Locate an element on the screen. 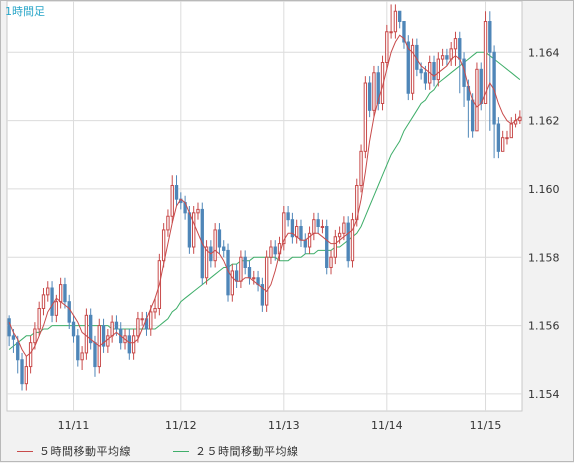 This screenshot has width=574, height=463. x-tick-label: 11/12 is located at coordinates (181, 425).